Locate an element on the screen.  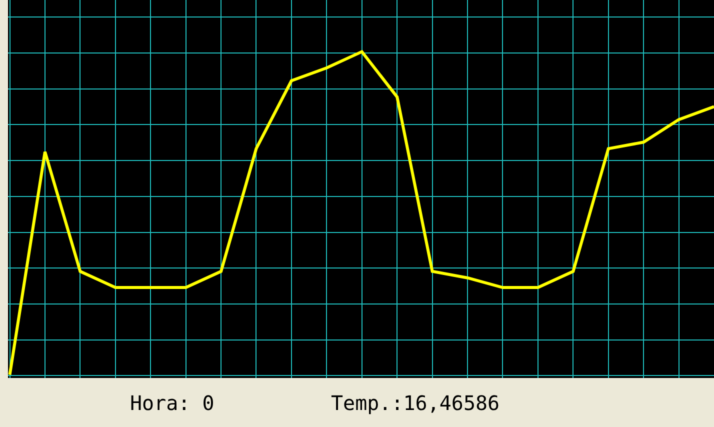
text: Temp.:16,46586 is located at coordinates (415, 403).